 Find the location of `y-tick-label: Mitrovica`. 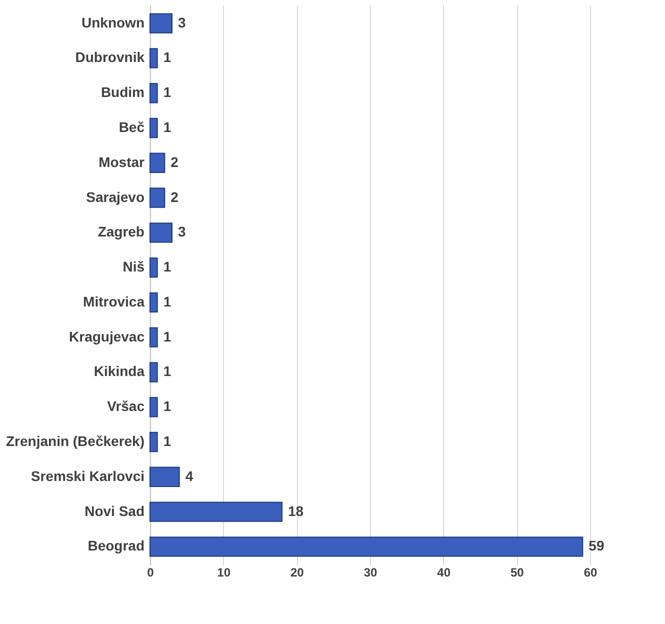

y-tick-label: Mitrovica is located at coordinates (114, 301).